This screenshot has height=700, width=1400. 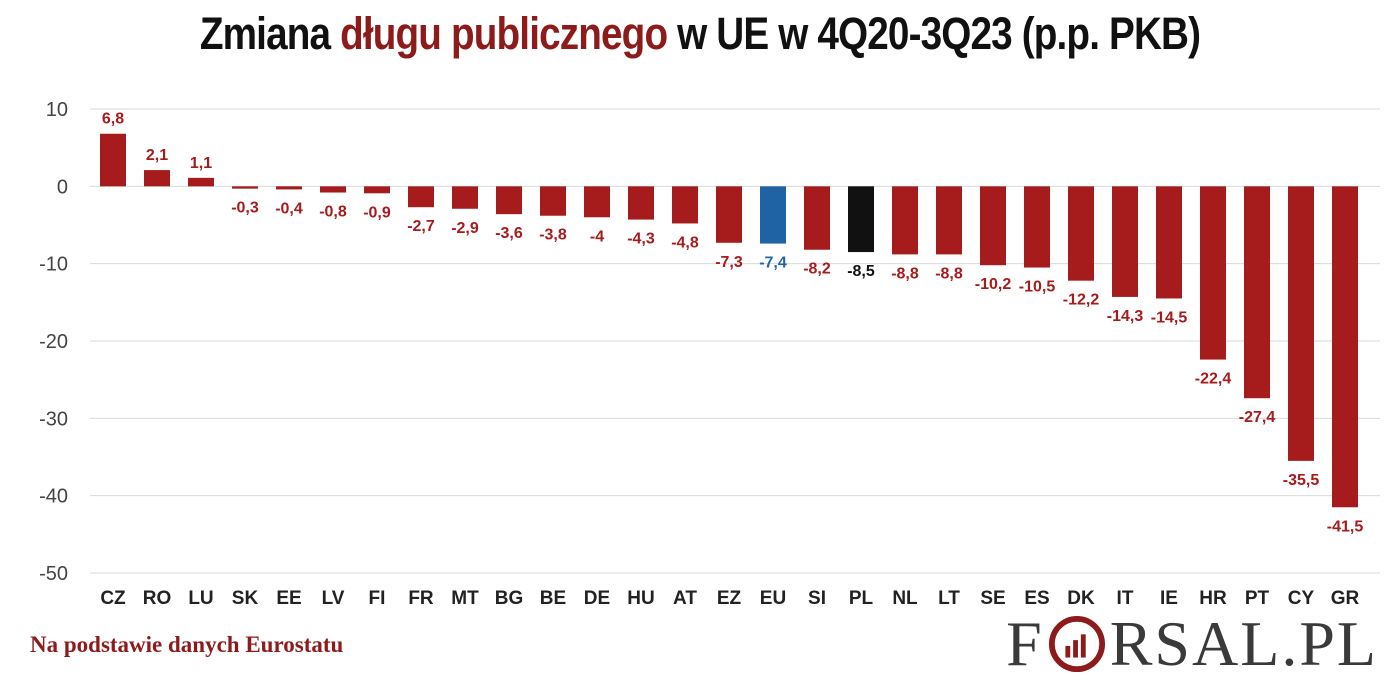 I want to click on y-tick-label: -40, so click(x=53, y=497).